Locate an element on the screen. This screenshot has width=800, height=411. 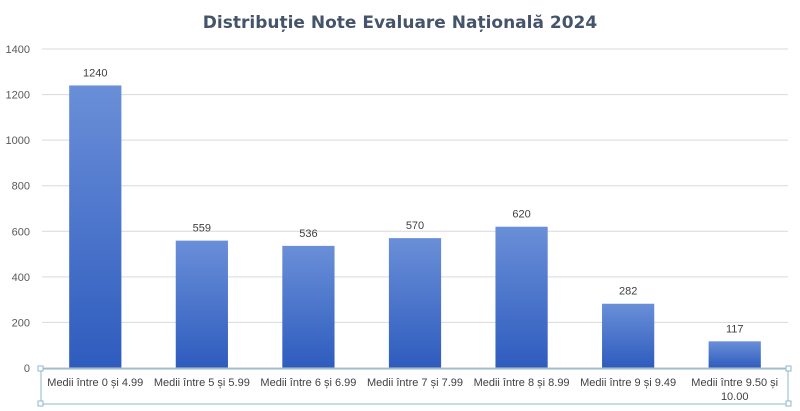
x-tick-label: Medii între 6 și 6.99 is located at coordinates (308, 383).